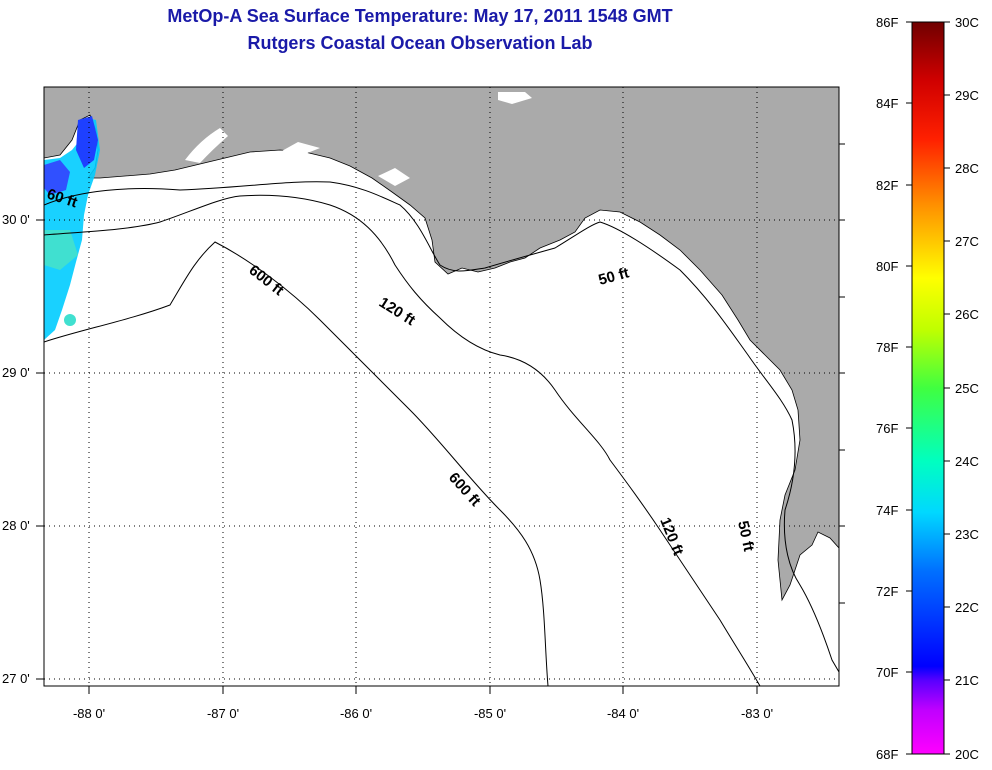 Image resolution: width=992 pixels, height=770 pixels. I want to click on lake-shape, so click(515, 98).